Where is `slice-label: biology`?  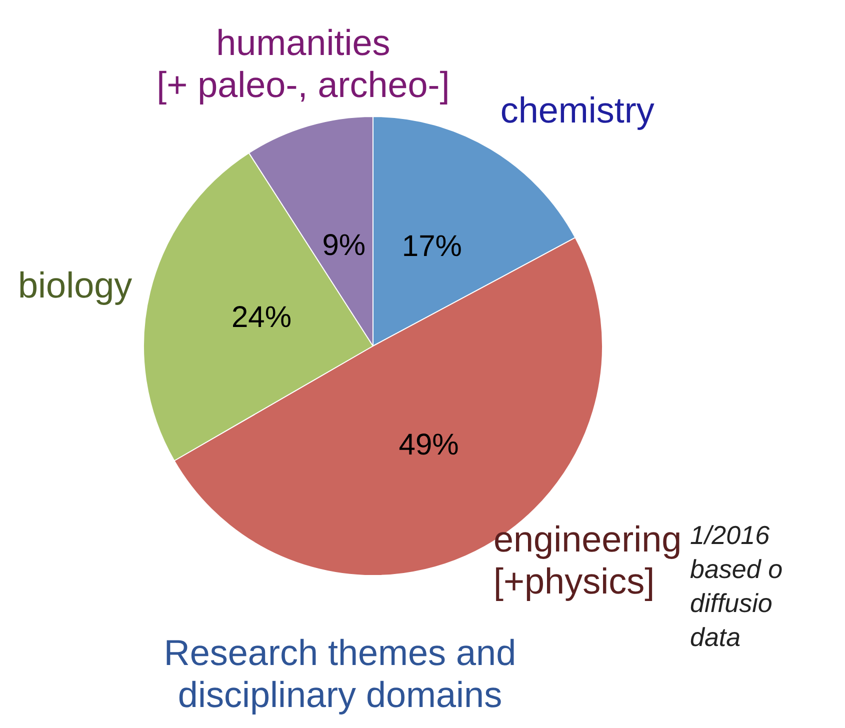
slice-label: biology is located at coordinates (75, 285).